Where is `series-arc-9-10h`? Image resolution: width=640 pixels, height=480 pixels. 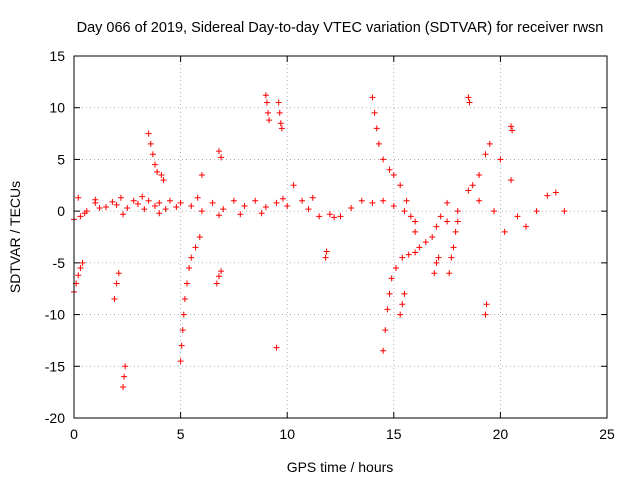
series-arc-9-10h is located at coordinates (296, 221).